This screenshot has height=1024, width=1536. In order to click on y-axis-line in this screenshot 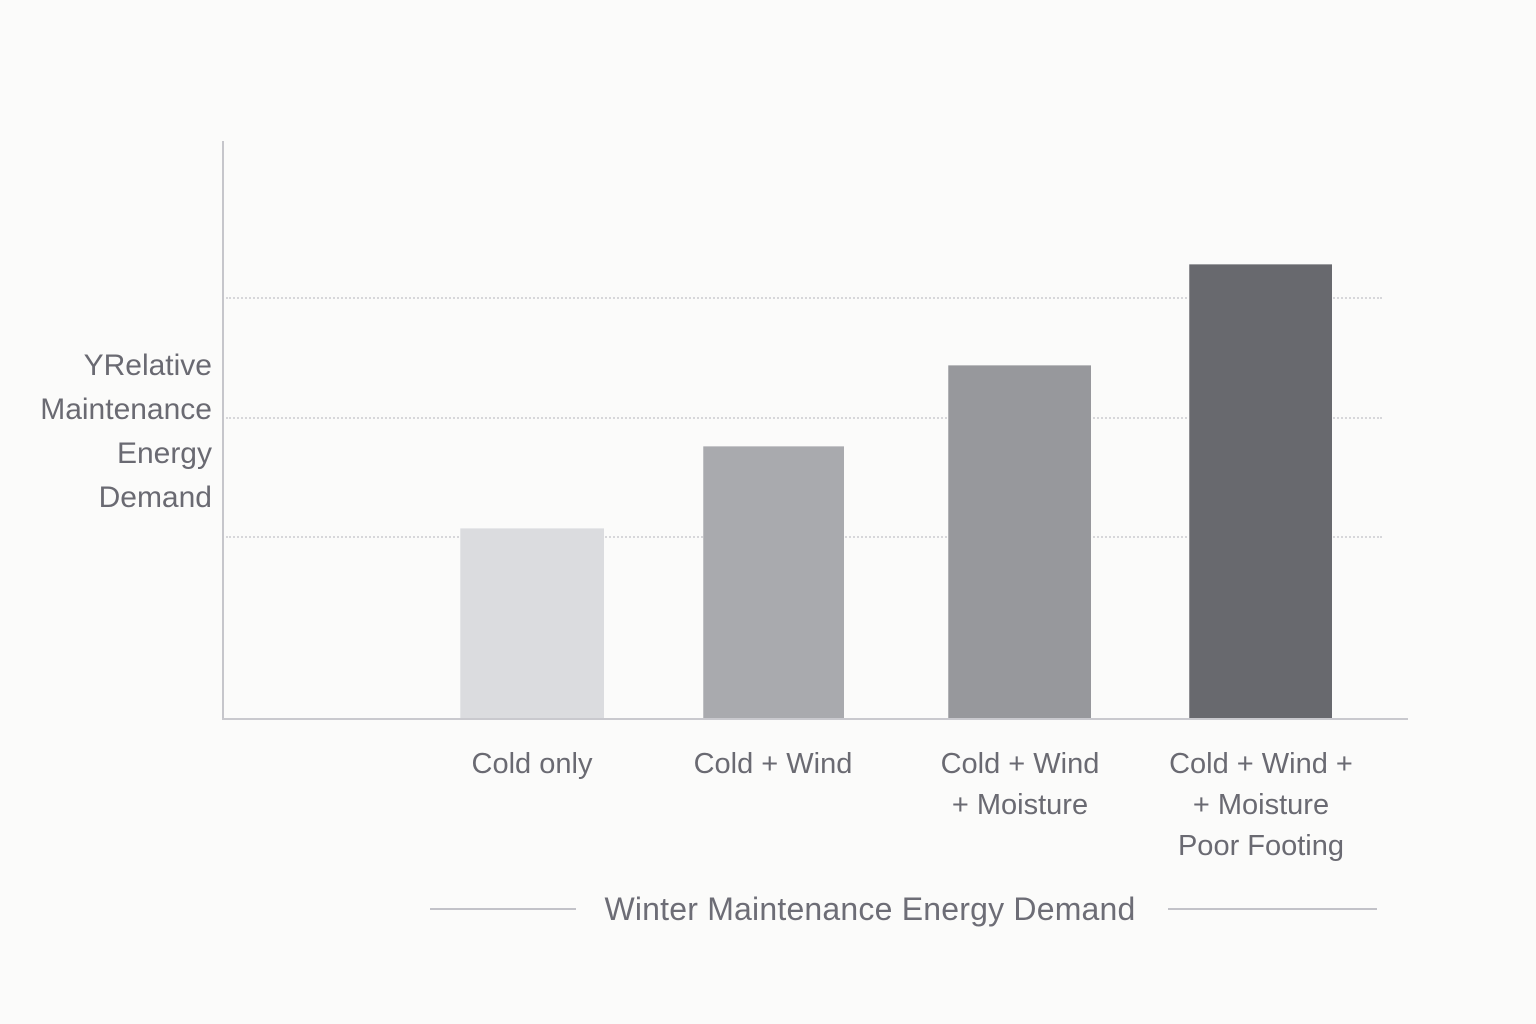, I will do `click(223, 430)`.